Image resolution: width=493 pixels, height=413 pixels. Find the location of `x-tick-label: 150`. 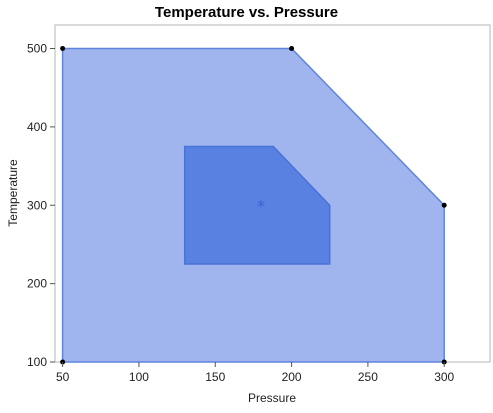

x-tick-label: 150 is located at coordinates (215, 377).